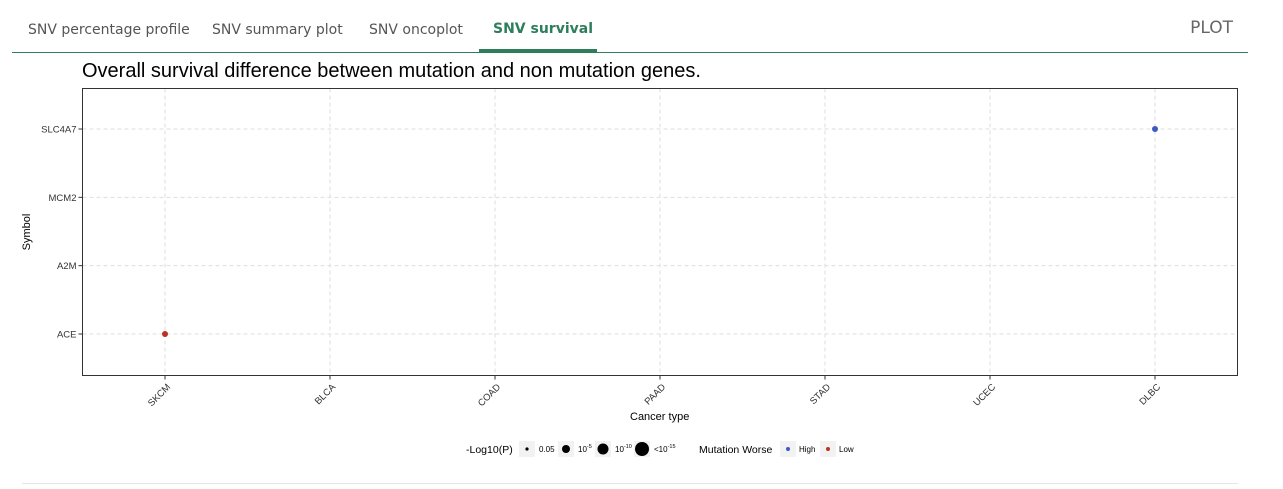 The height and width of the screenshot is (489, 1283). What do you see at coordinates (735, 450) in the screenshot?
I see `color-legend-title: Mutation Worse` at bounding box center [735, 450].